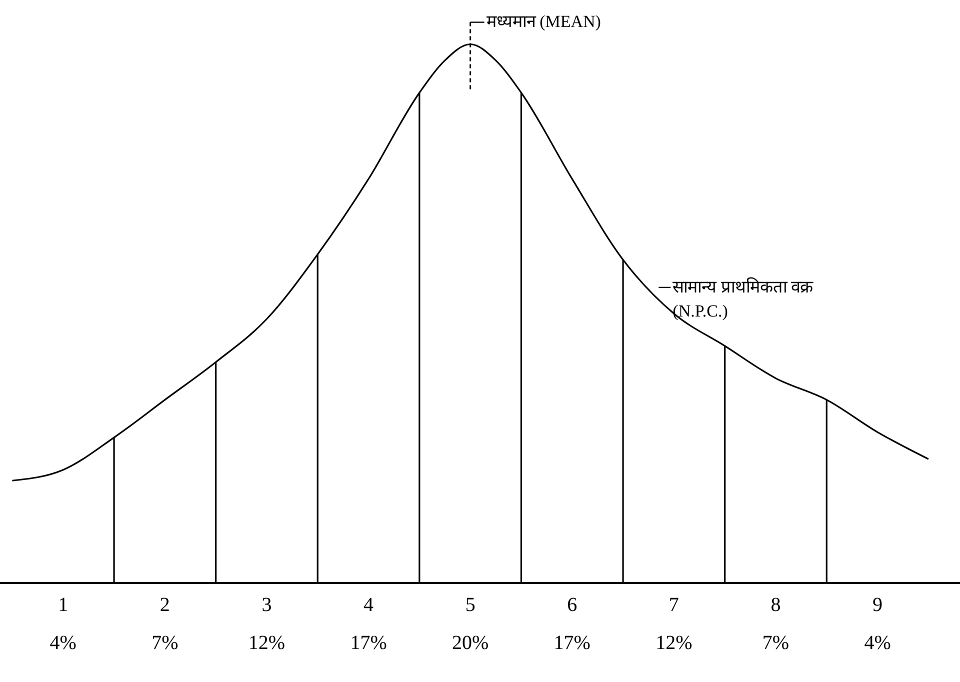 This screenshot has height=682, width=960. What do you see at coordinates (877, 605) in the screenshot?
I see `x-tick-label: 9` at bounding box center [877, 605].